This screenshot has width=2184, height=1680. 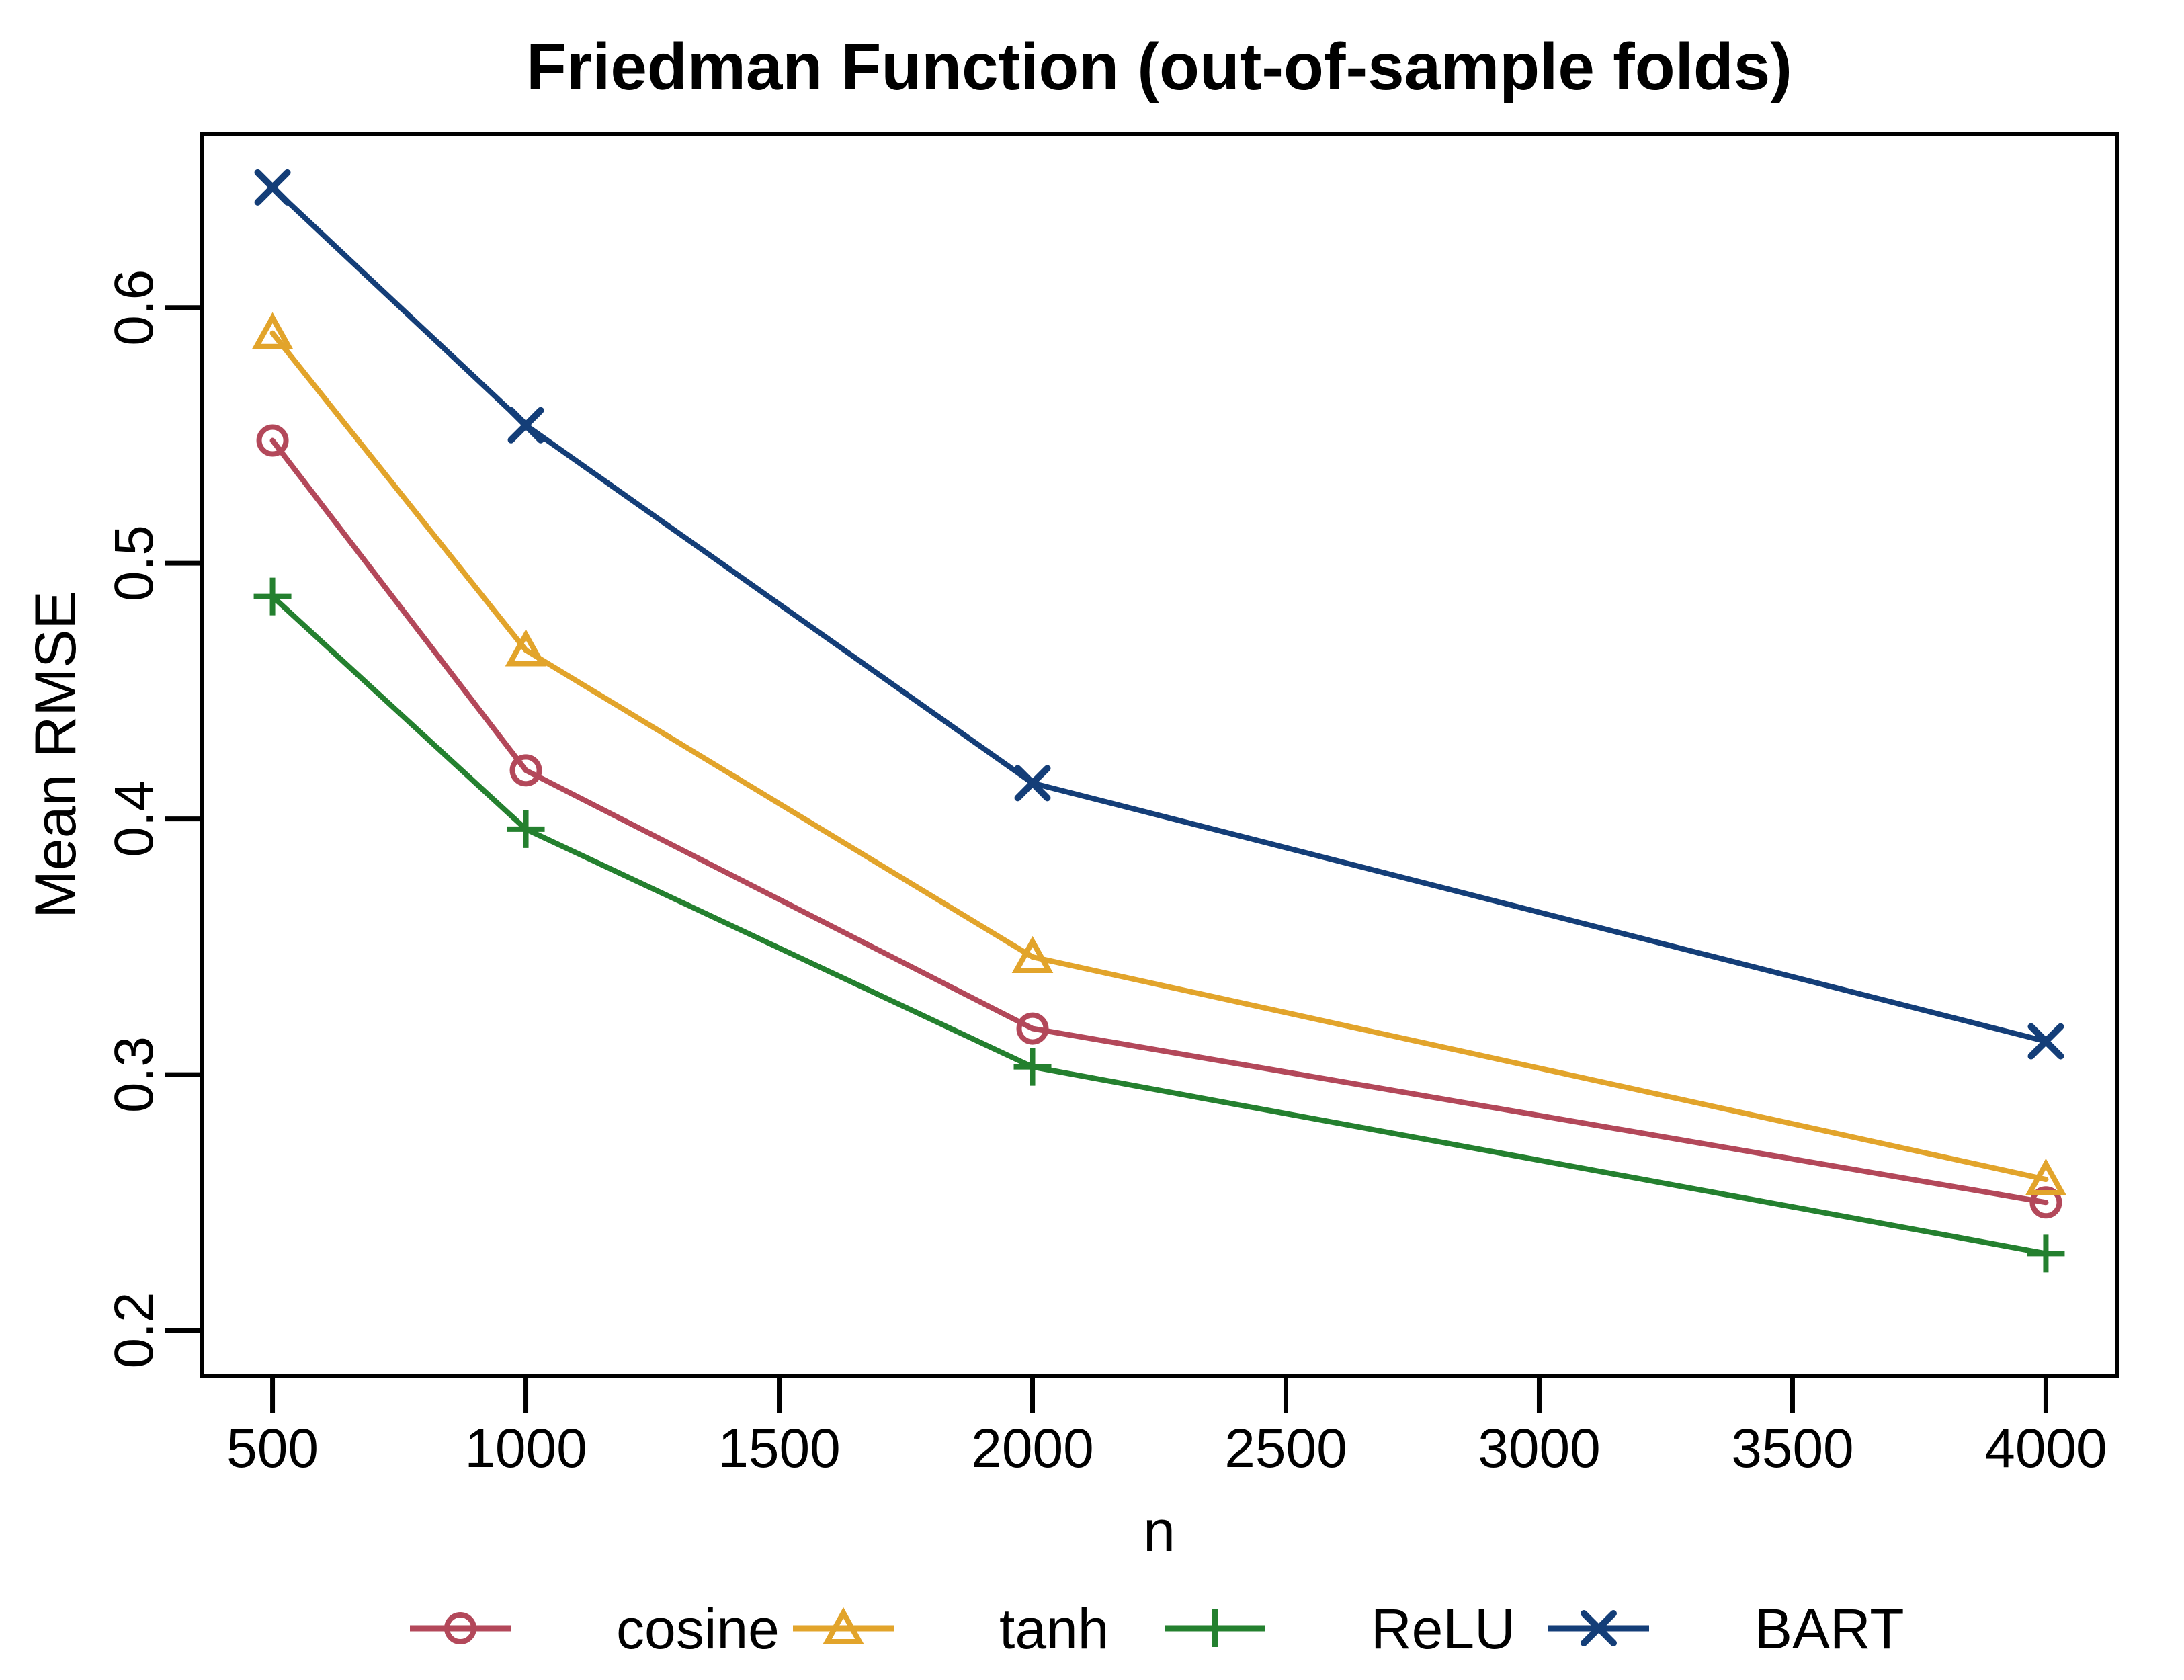 What do you see at coordinates (1340, 1629) in the screenshot?
I see `legend-item-ReLU: ReLU` at bounding box center [1340, 1629].